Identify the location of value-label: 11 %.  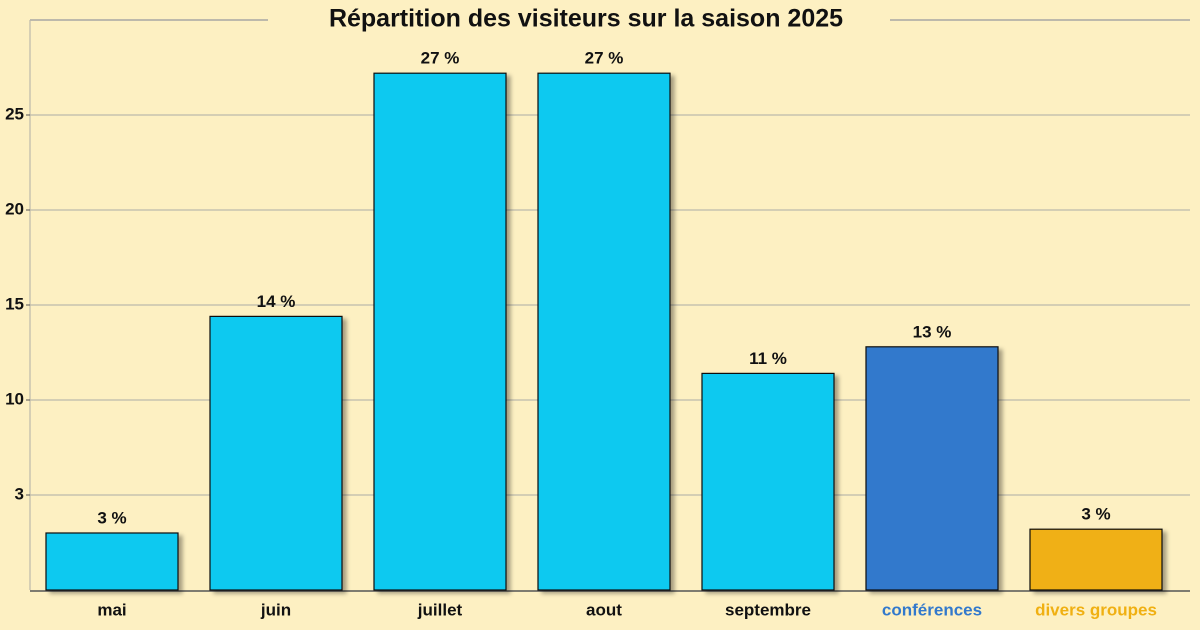
(768, 358).